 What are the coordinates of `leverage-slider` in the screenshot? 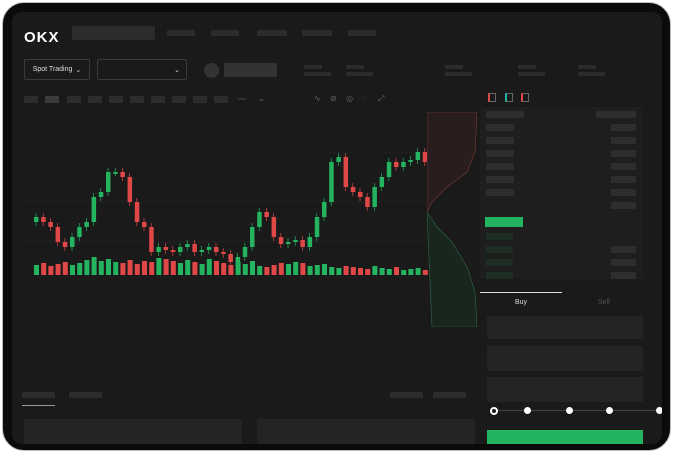 It's located at (576, 411).